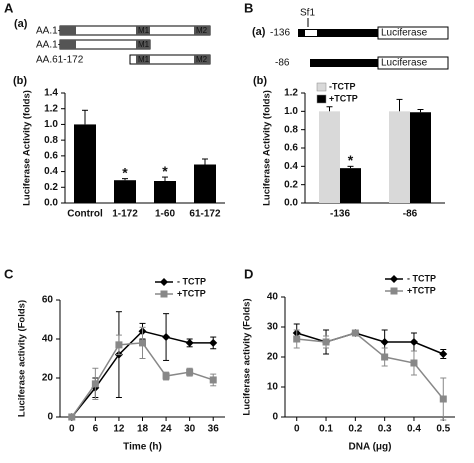  Describe the element at coordinates (321, 87) in the screenshot. I see `legend-swatch` at that location.